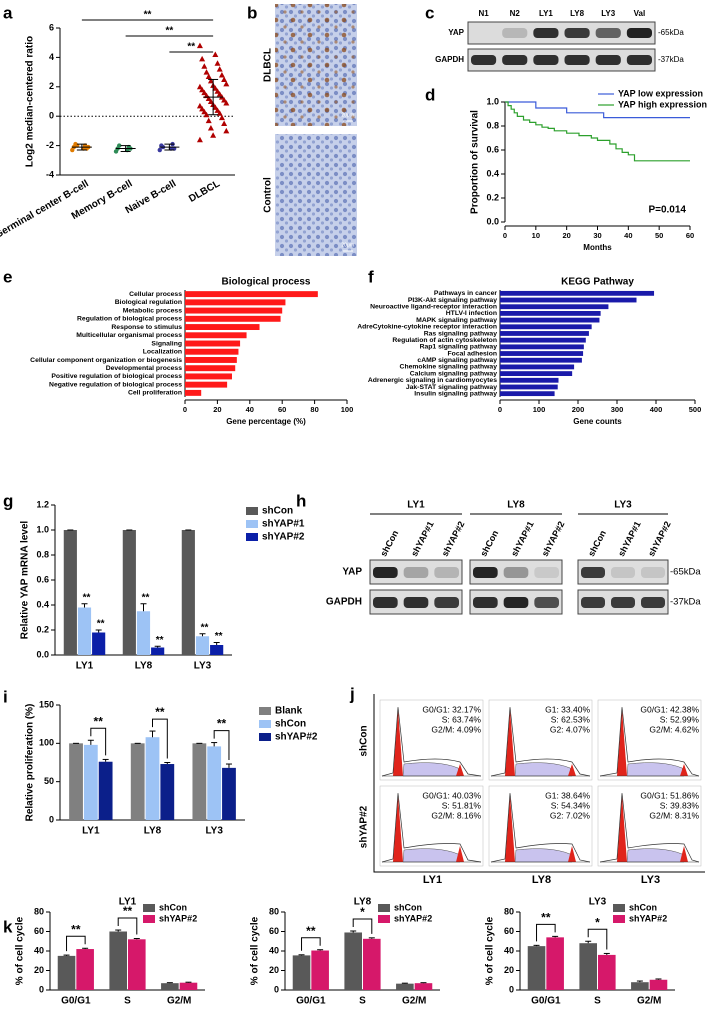 The width and height of the screenshot is (709, 1013). Describe the element at coordinates (571, 719) in the screenshot. I see `cell-stat: S: 62.53%` at that location.